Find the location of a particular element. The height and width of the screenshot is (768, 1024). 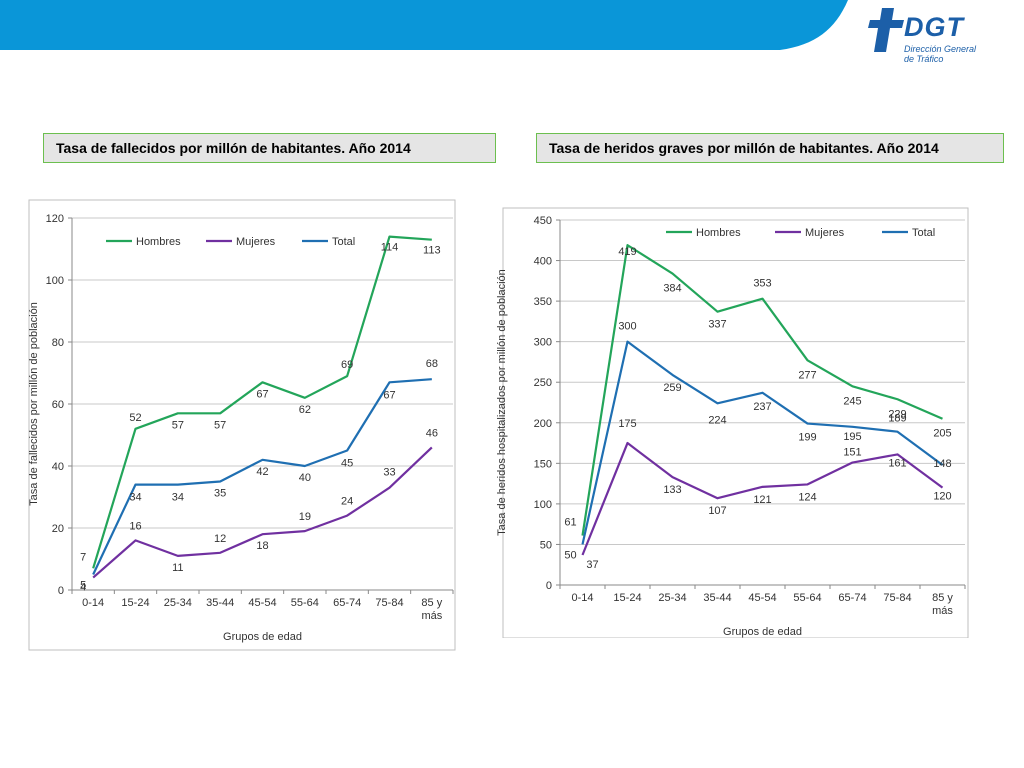

y-tick-label: 250 is located at coordinates (543, 383).